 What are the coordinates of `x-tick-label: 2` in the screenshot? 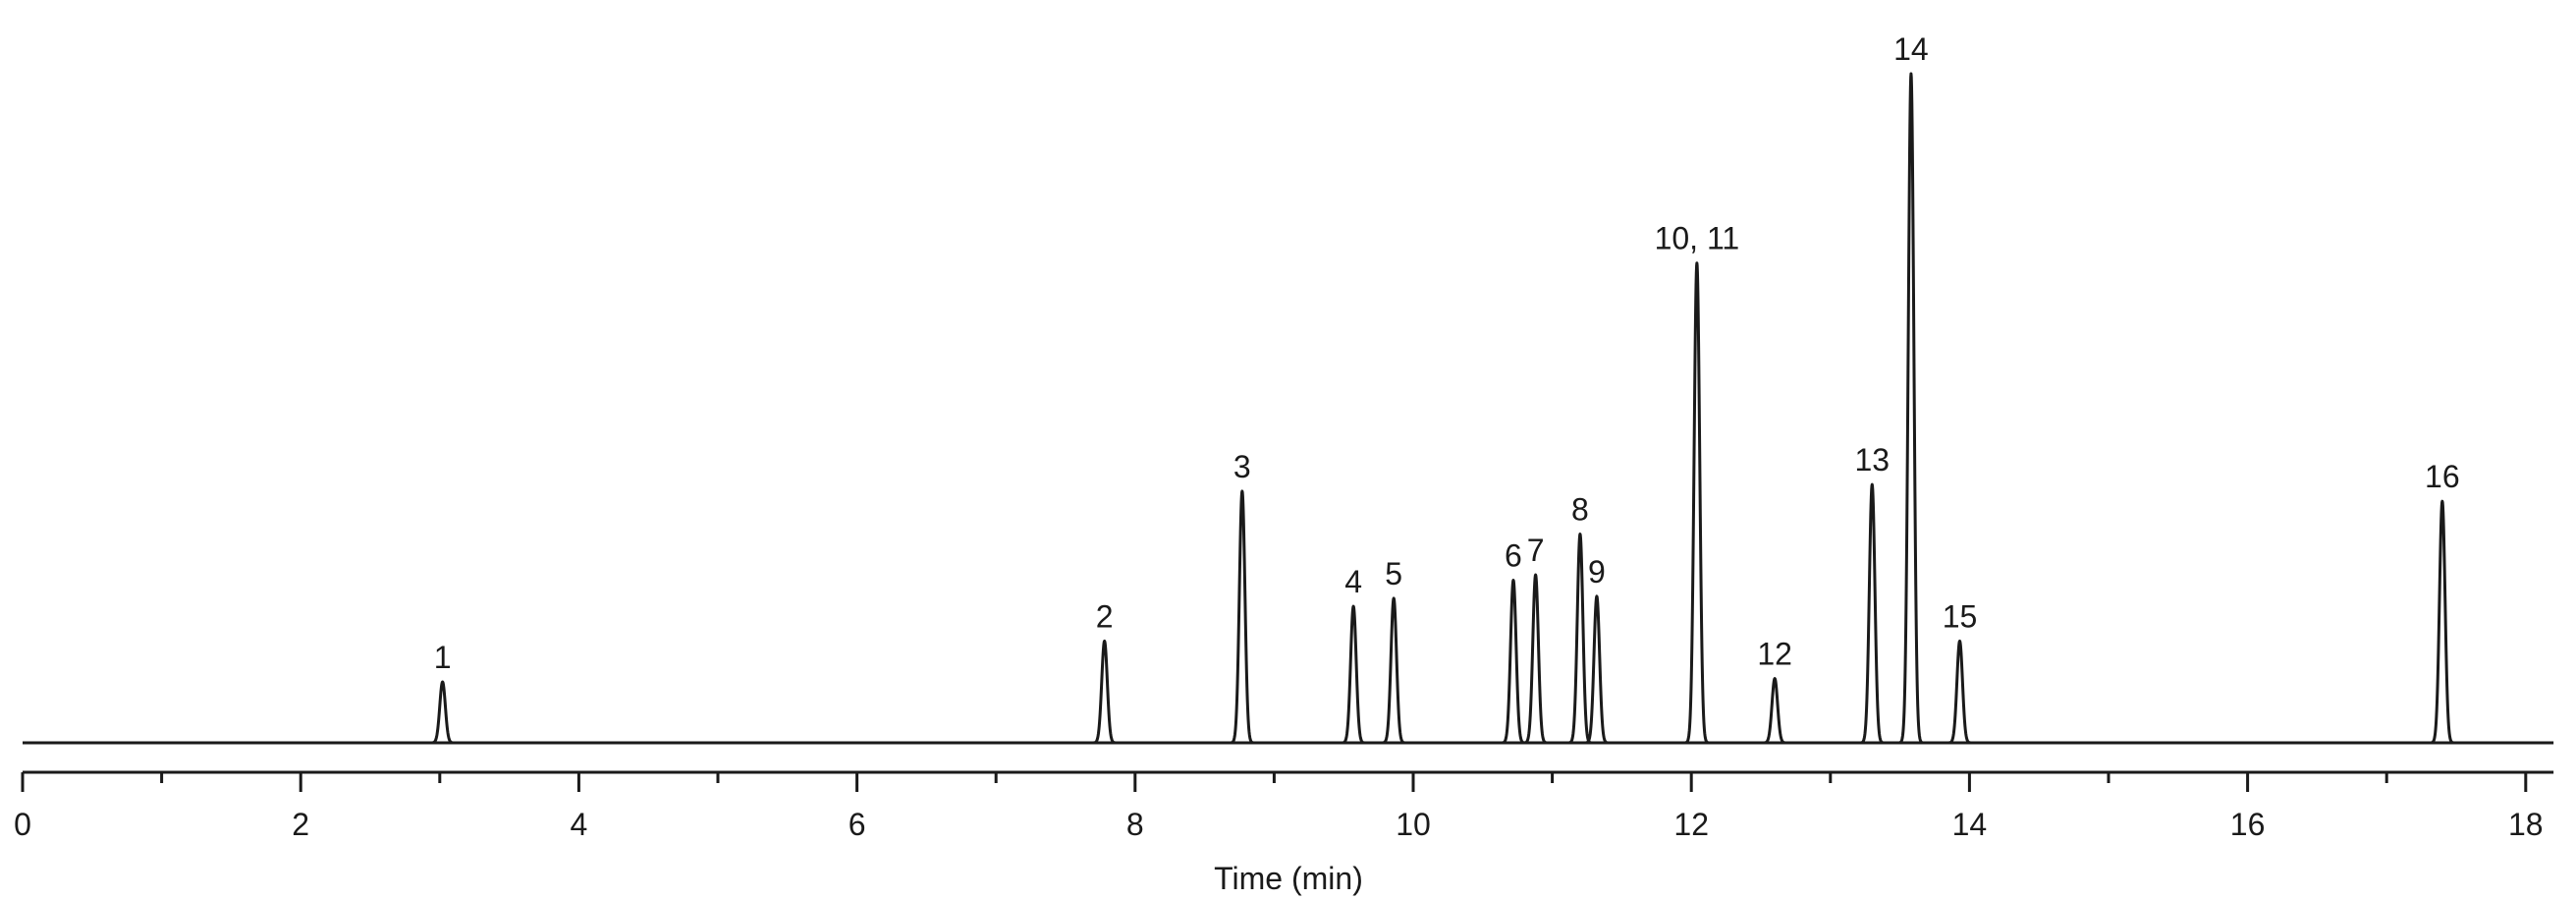 It's located at (300, 824).